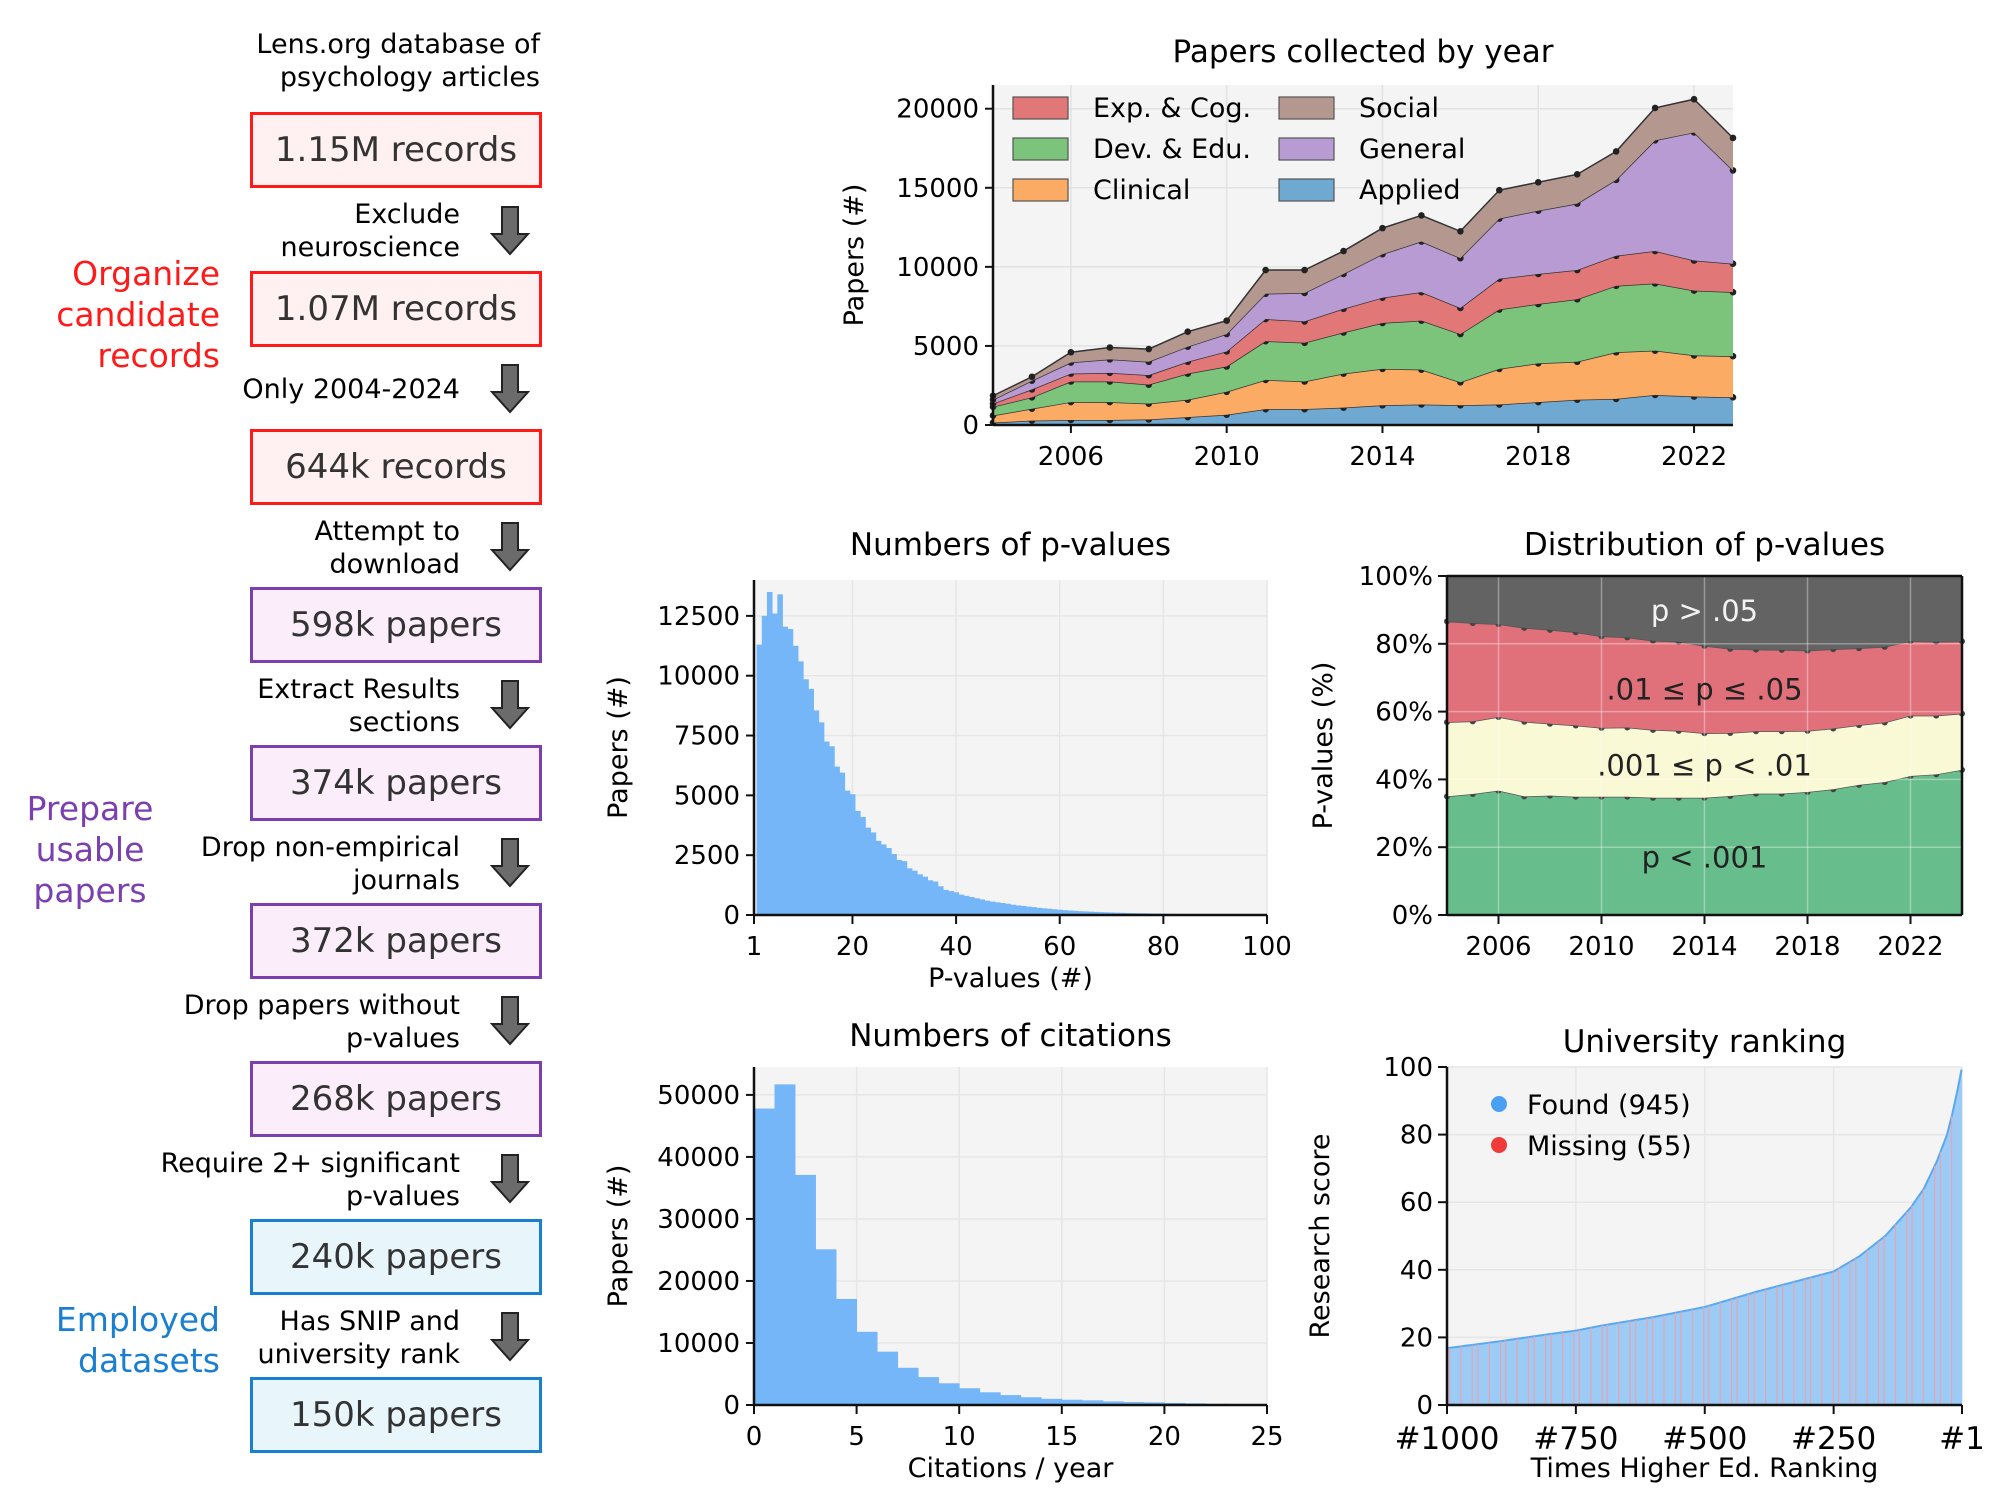 The height and width of the screenshot is (1493, 2000). What do you see at coordinates (707, 856) in the screenshot?
I see `y-tick-label: 2500` at bounding box center [707, 856].